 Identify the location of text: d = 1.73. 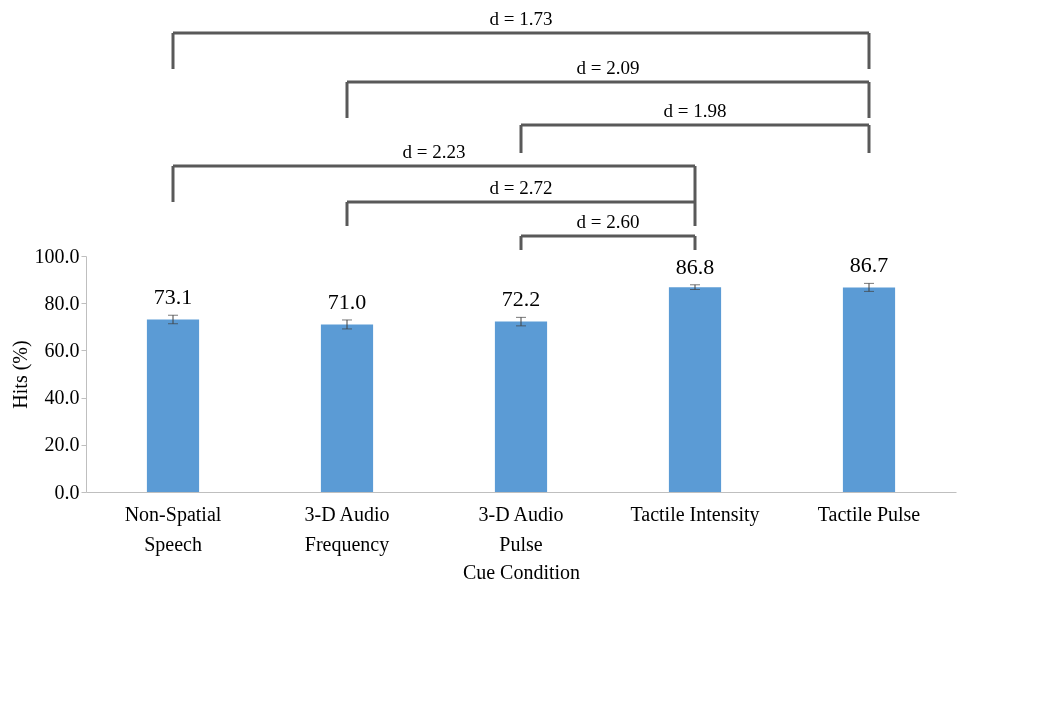
(521, 18).